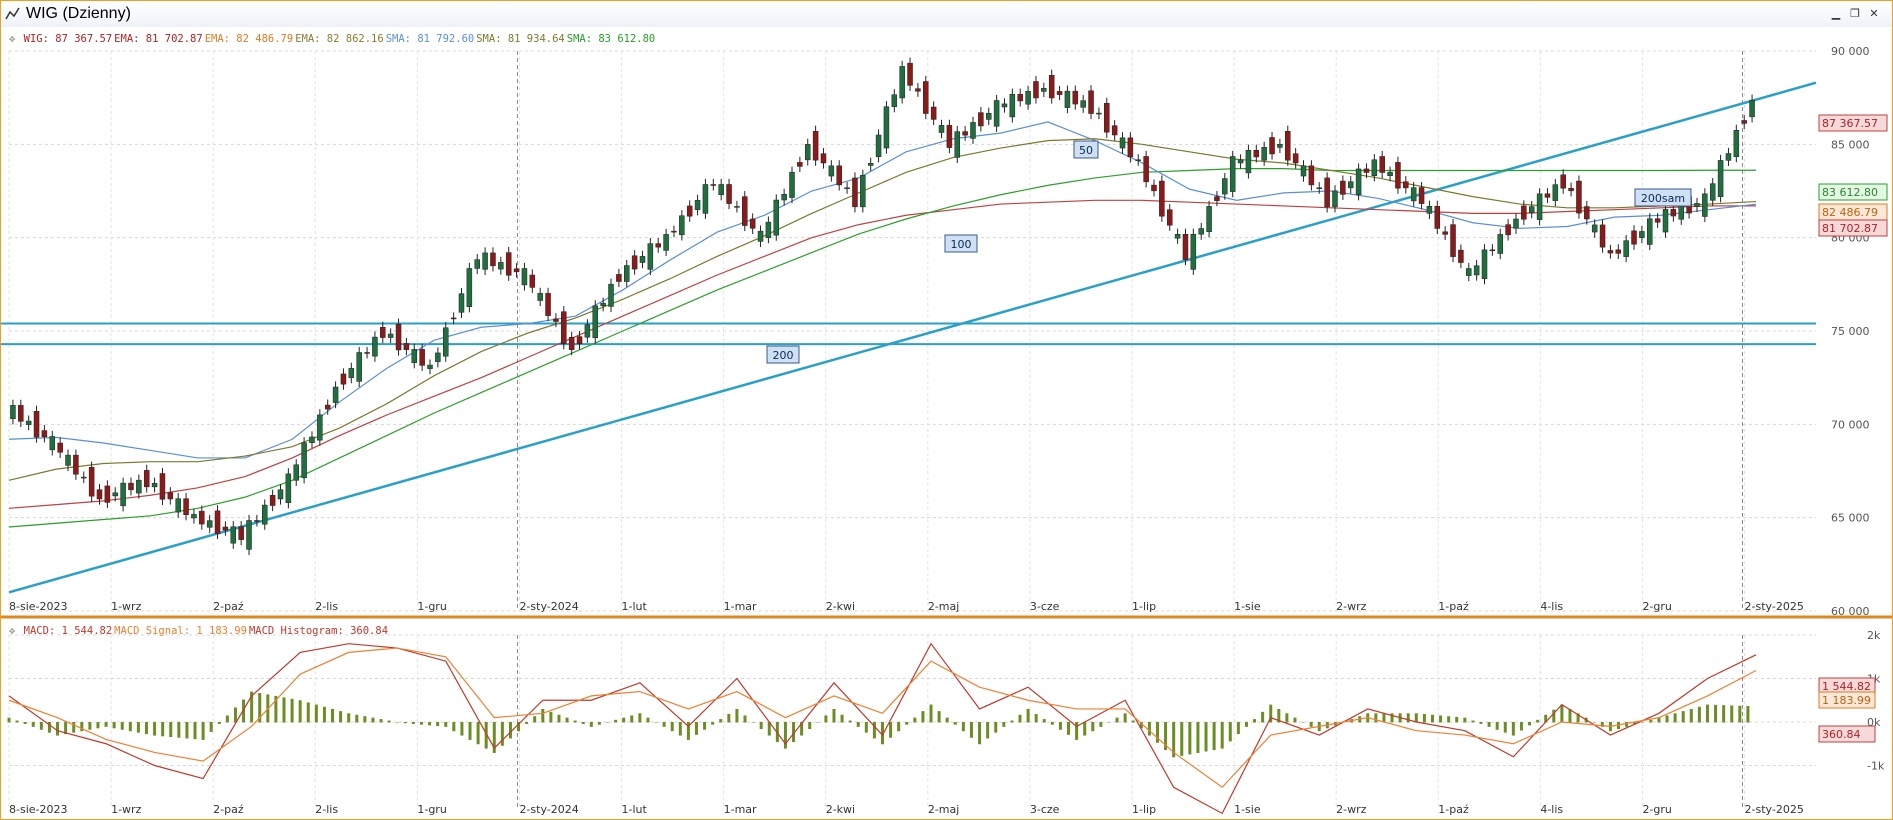 The height and width of the screenshot is (820, 1893). Describe the element at coordinates (635, 606) in the screenshot. I see `x-tick-label: 1-lut` at that location.